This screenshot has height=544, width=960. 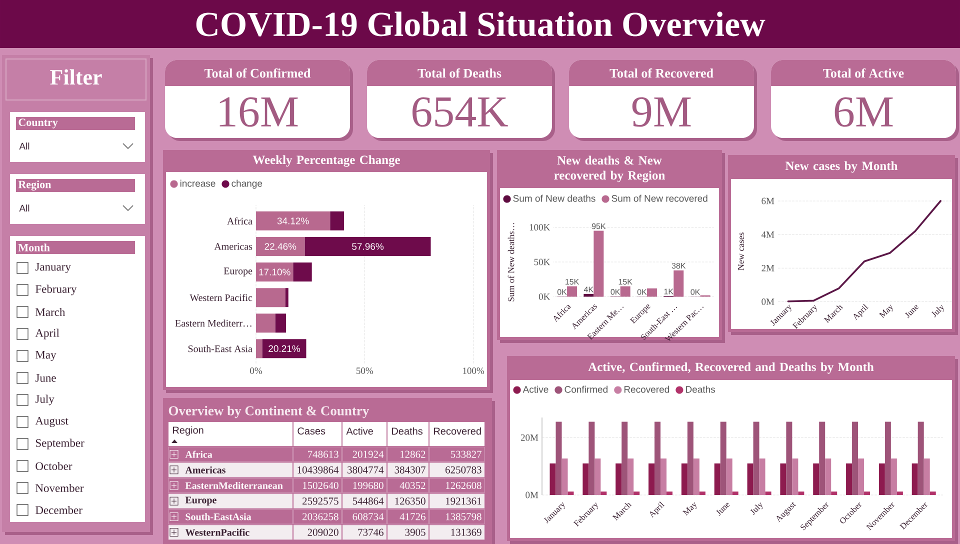 What do you see at coordinates (220, 348) in the screenshot?
I see `y-tick-label: South-East Asia` at bounding box center [220, 348].